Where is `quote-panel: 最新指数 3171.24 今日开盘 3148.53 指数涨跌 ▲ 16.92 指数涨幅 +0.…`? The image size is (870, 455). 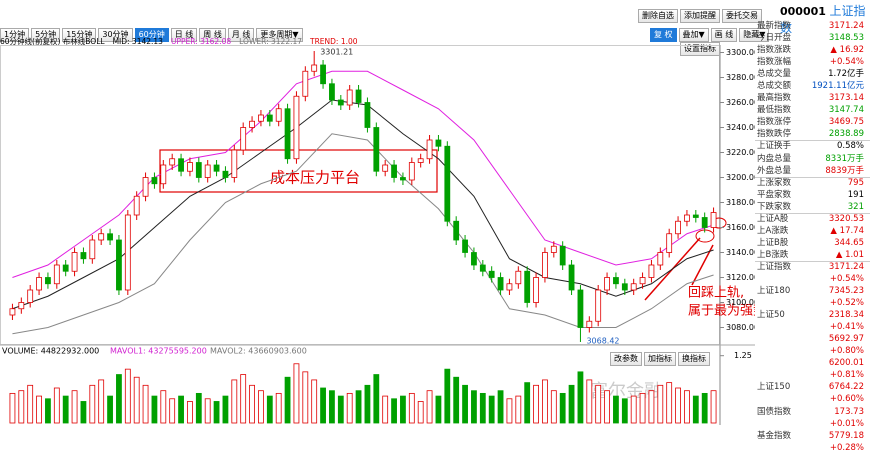
quote-panel: 最新指数 3171.24 今日开盘 3148.53 指数涨跌 ▲ 16.92 指数涨幅 +0.… is located at coordinates (812, 238).